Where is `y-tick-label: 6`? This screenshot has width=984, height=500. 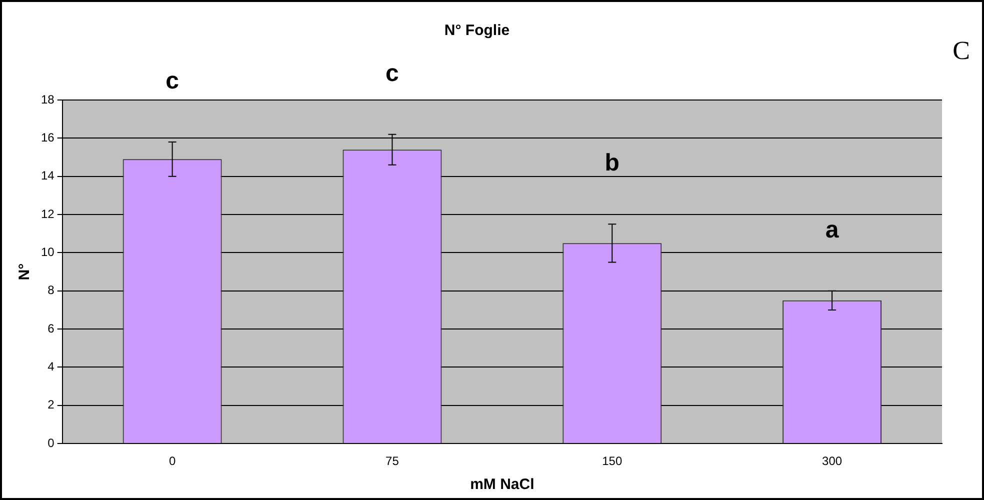
y-tick-label: 6 is located at coordinates (51, 328).